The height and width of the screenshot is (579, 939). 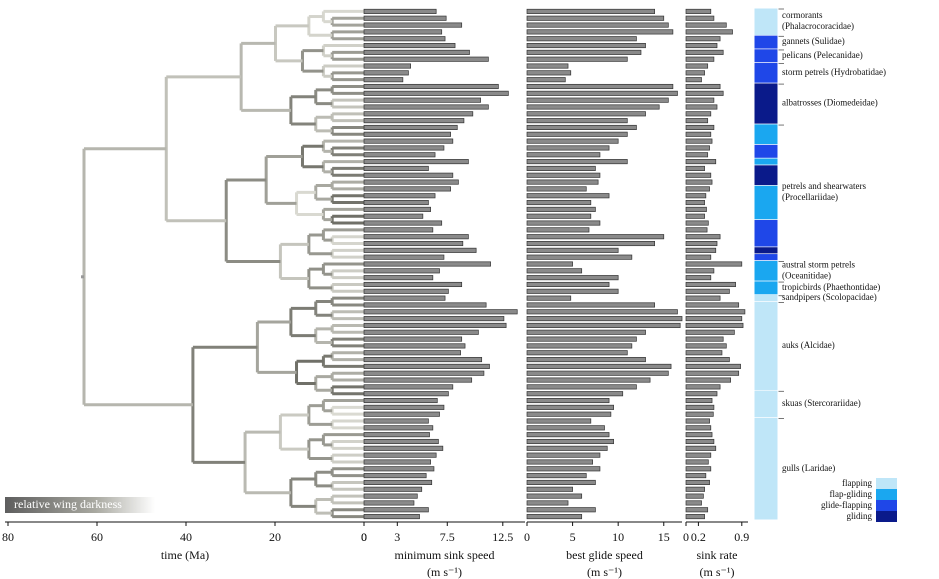 I want to click on legend-label: glide-flapping, so click(x=846, y=505).